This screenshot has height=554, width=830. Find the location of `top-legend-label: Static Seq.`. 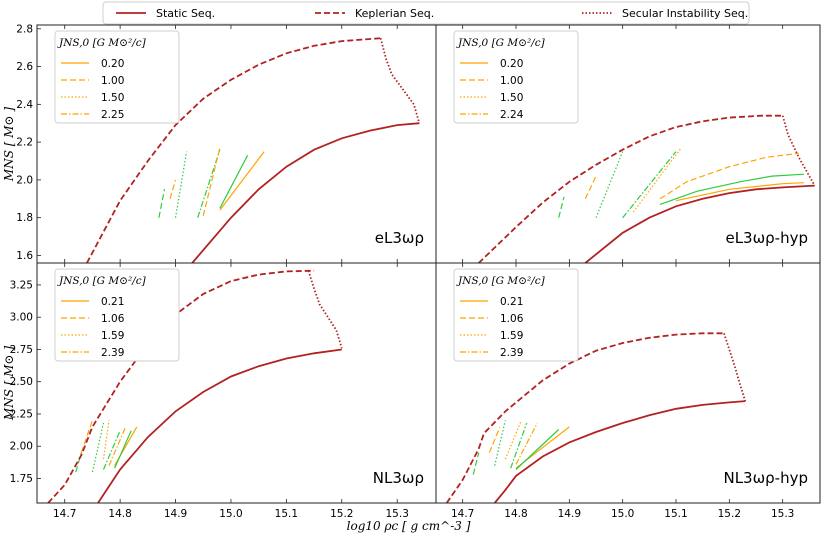

top-legend-label: Static Seq. is located at coordinates (185, 13).